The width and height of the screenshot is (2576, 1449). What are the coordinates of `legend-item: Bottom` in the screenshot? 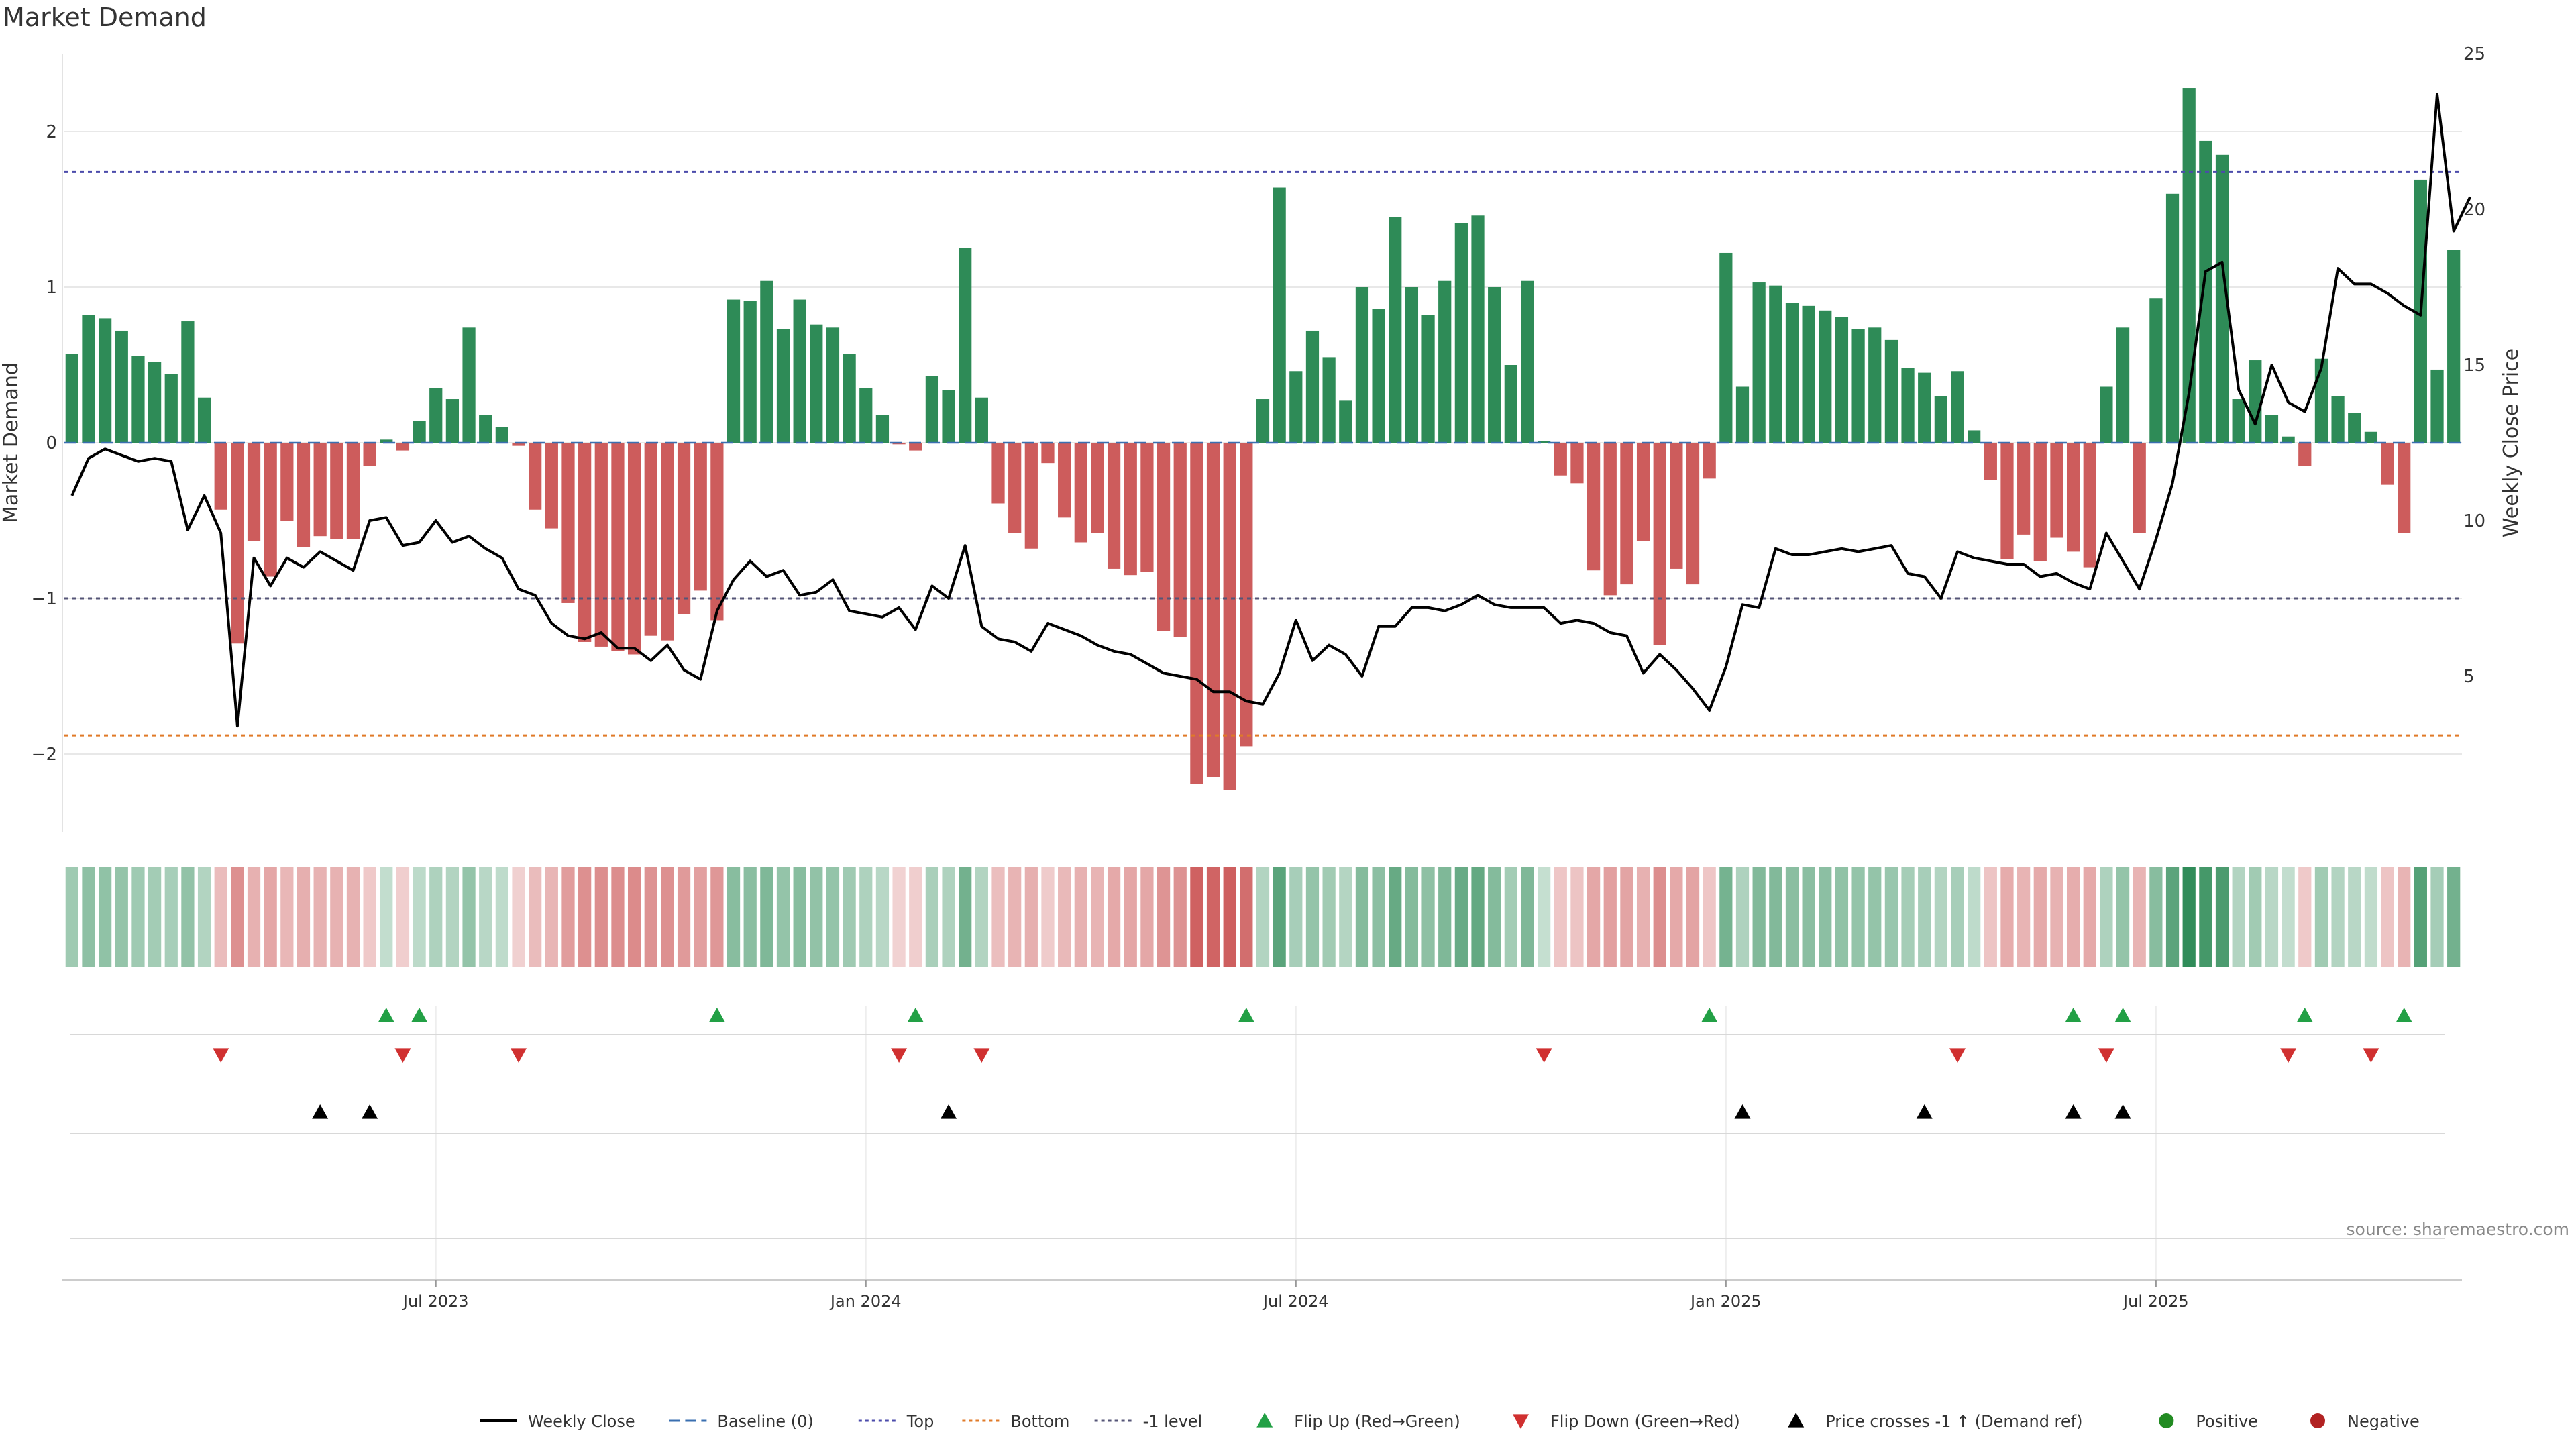 It's located at (1015, 1421).